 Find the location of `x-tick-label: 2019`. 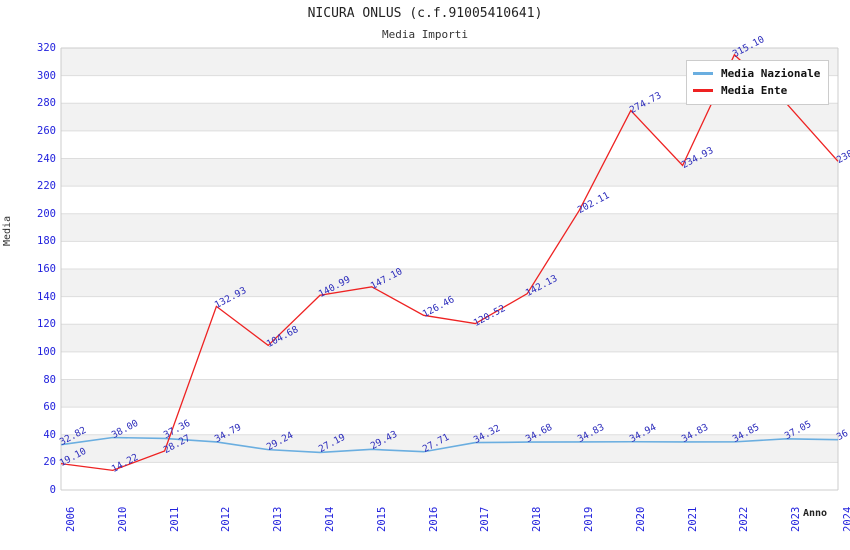

x-tick-label: 2019 is located at coordinates (589, 519).